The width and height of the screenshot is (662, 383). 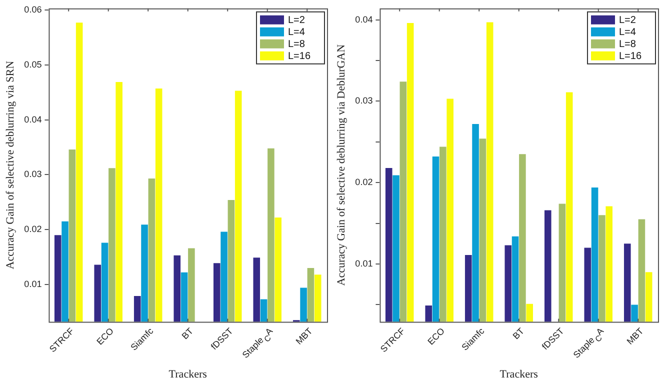 I want to click on y-tick-label: 0.05, so click(x=33, y=64).